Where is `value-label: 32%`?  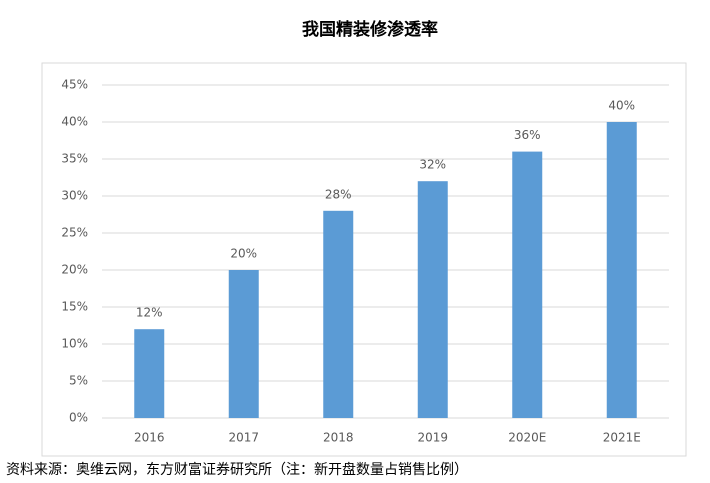
value-label: 32% is located at coordinates (432, 165).